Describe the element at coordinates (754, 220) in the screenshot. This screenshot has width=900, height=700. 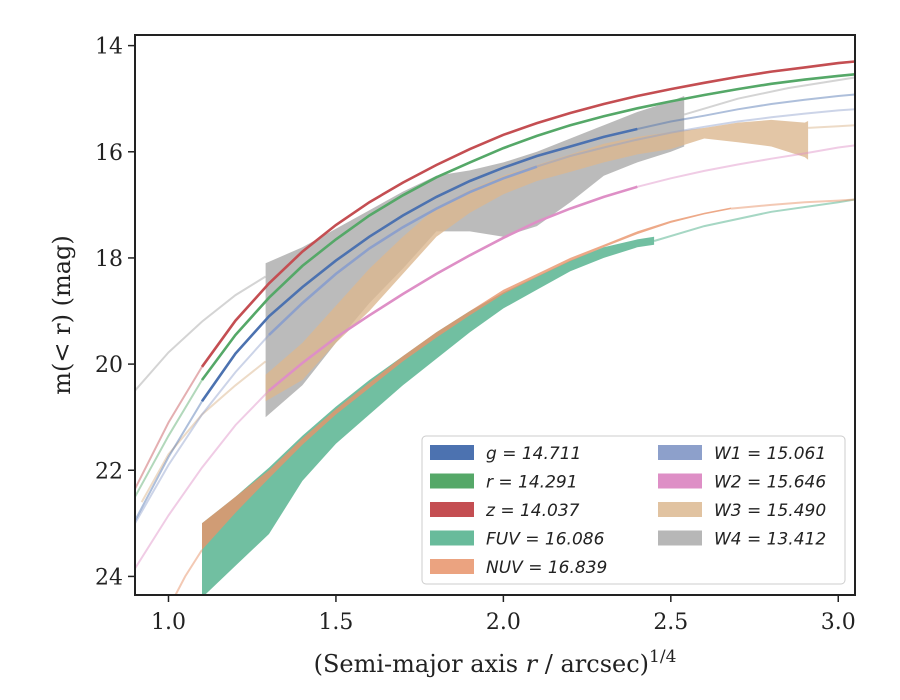
I see `series-FUV-model` at that location.